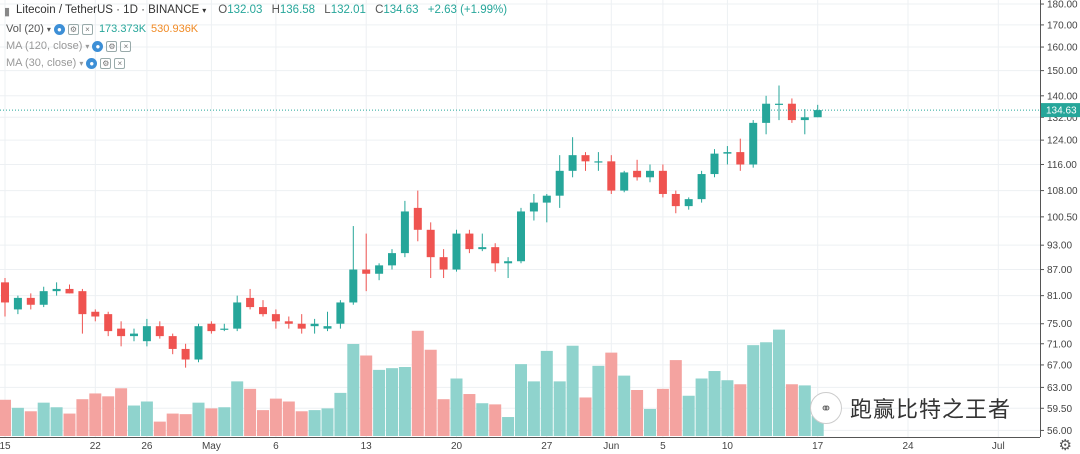  Describe the element at coordinates (7, 12) in the screenshot. I see `collapse-icon: ▮` at that location.